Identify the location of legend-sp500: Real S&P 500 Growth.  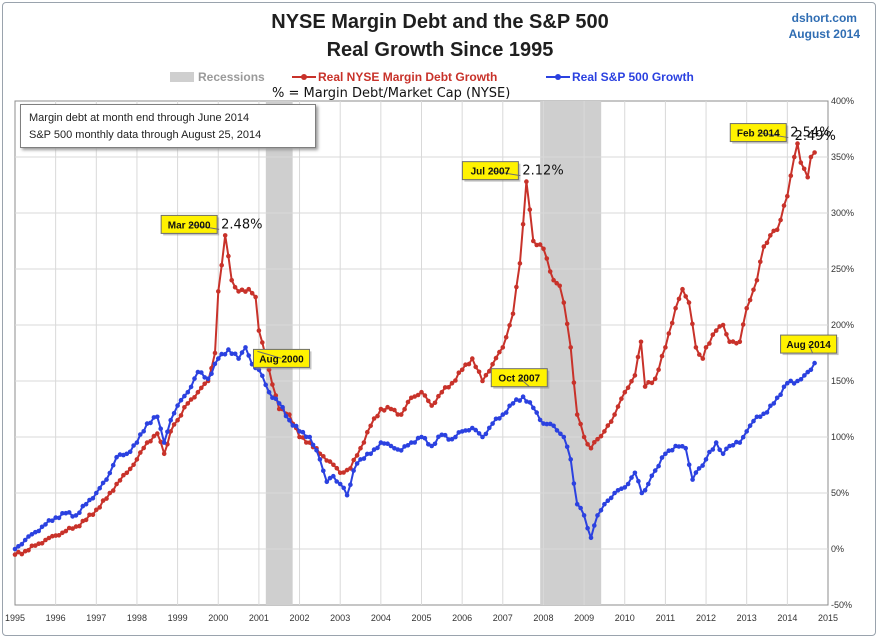
(620, 77).